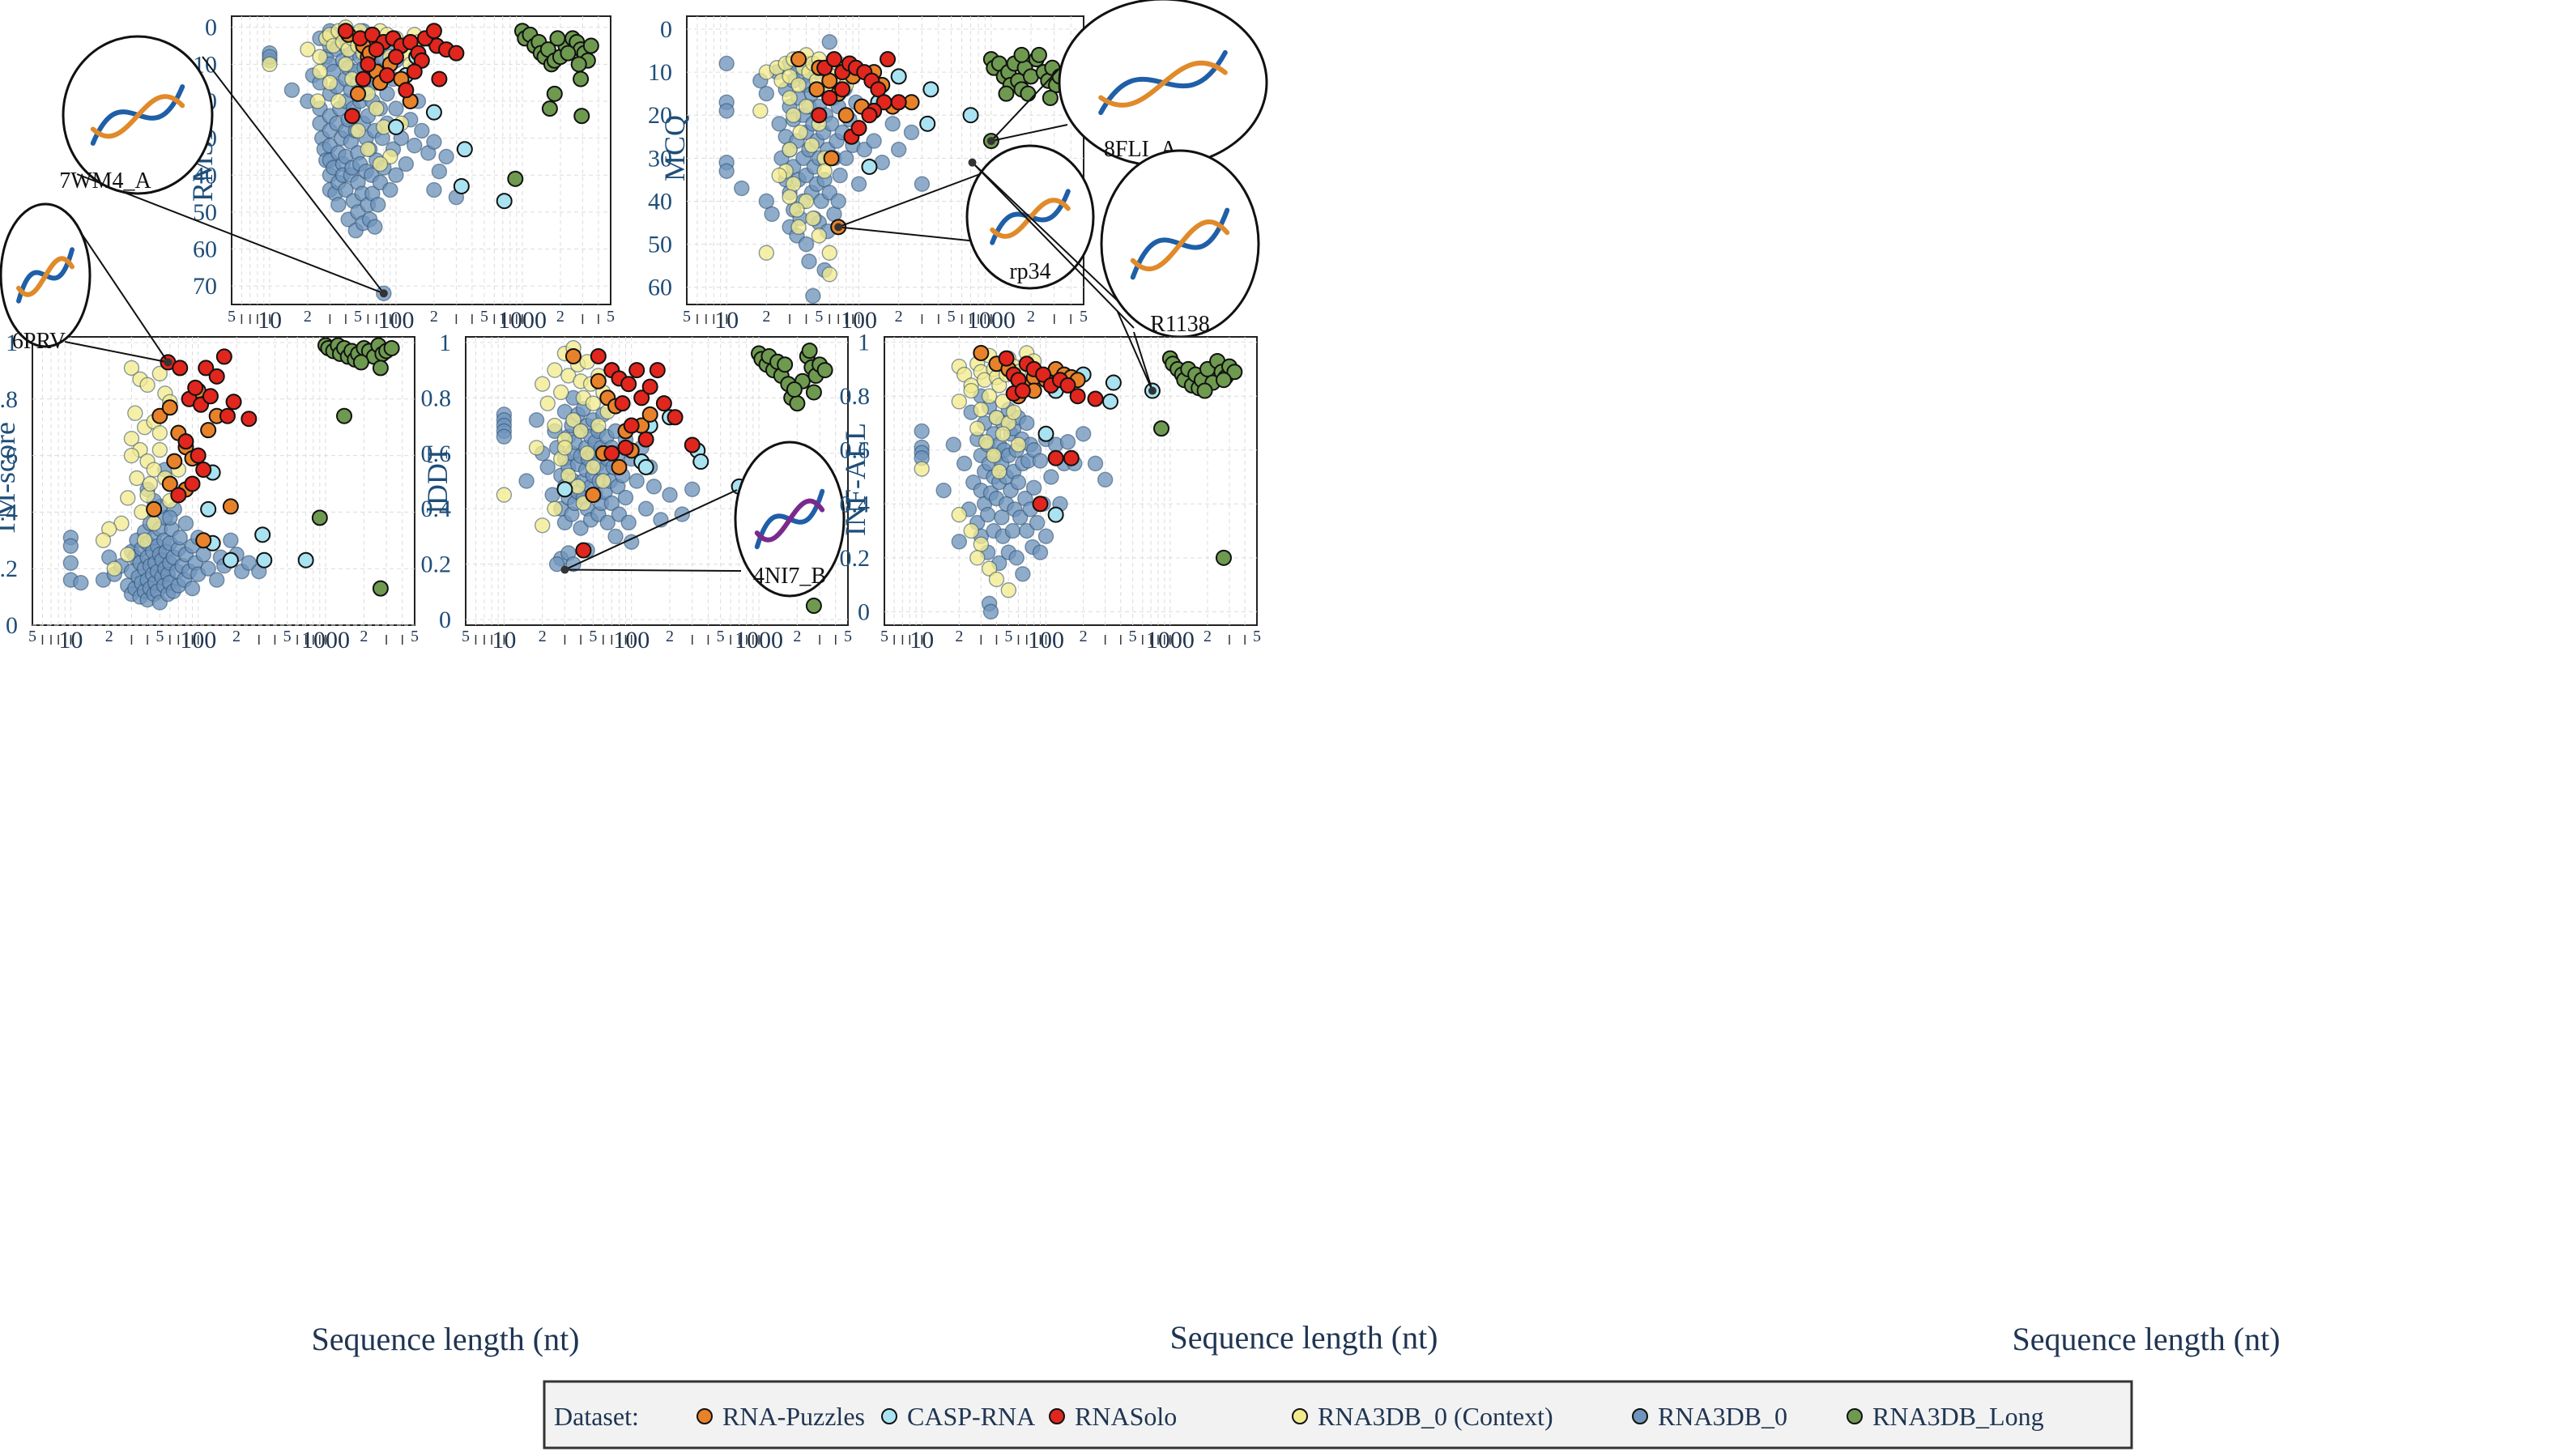  I want to click on legend-item-casp-rna: CASP-RNA, so click(958, 1417).